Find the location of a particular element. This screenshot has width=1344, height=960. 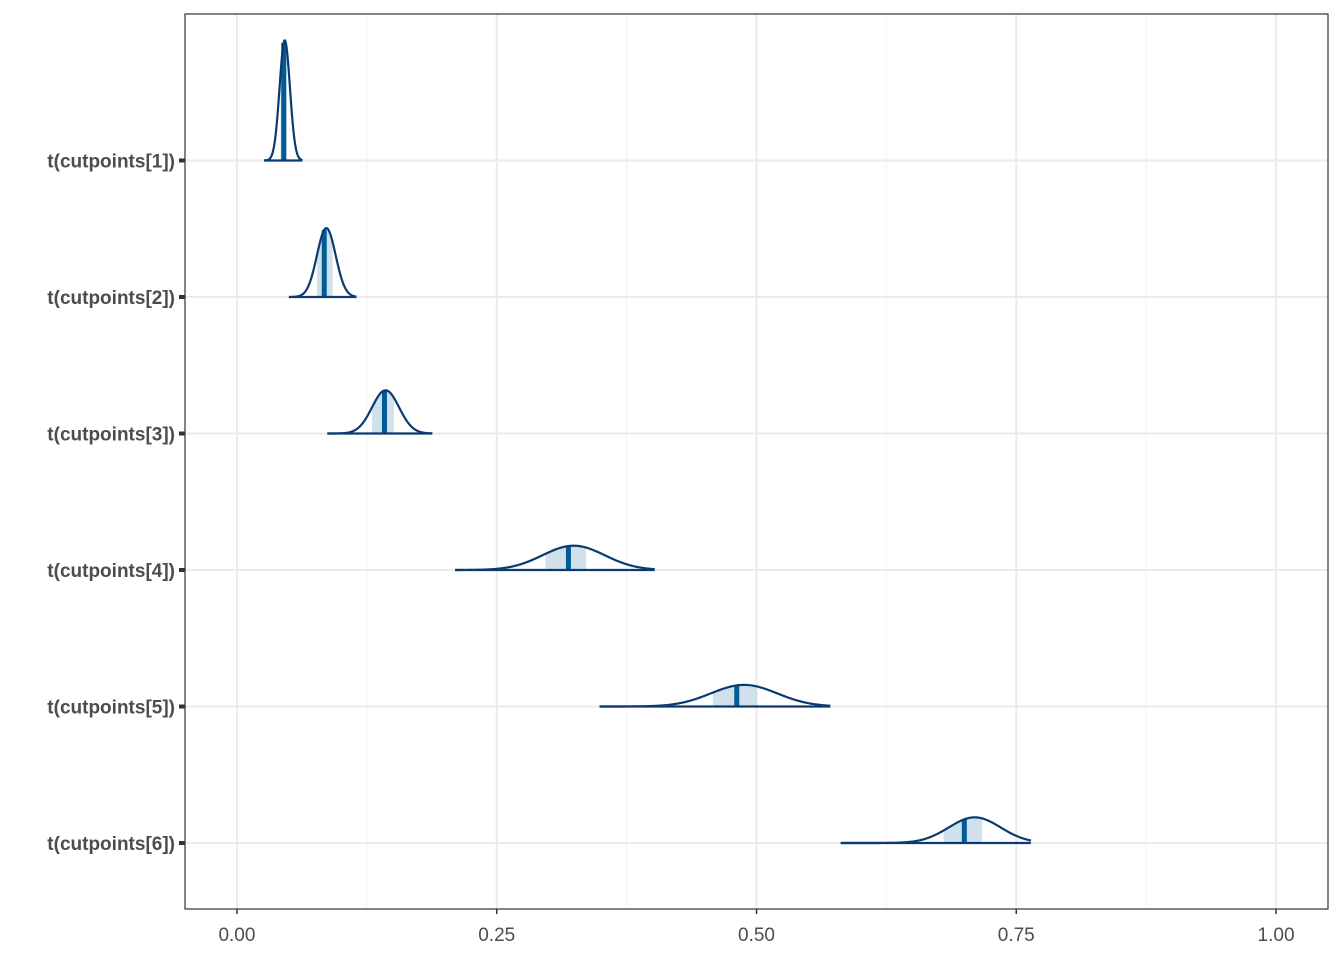

y-tick-label: t(cutpoints[4]) is located at coordinates (111, 571).